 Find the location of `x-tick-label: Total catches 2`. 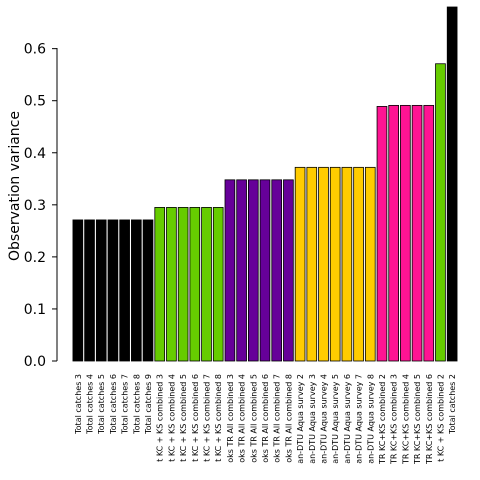

x-tick-label: Total catches 2 is located at coordinates (452, 404).